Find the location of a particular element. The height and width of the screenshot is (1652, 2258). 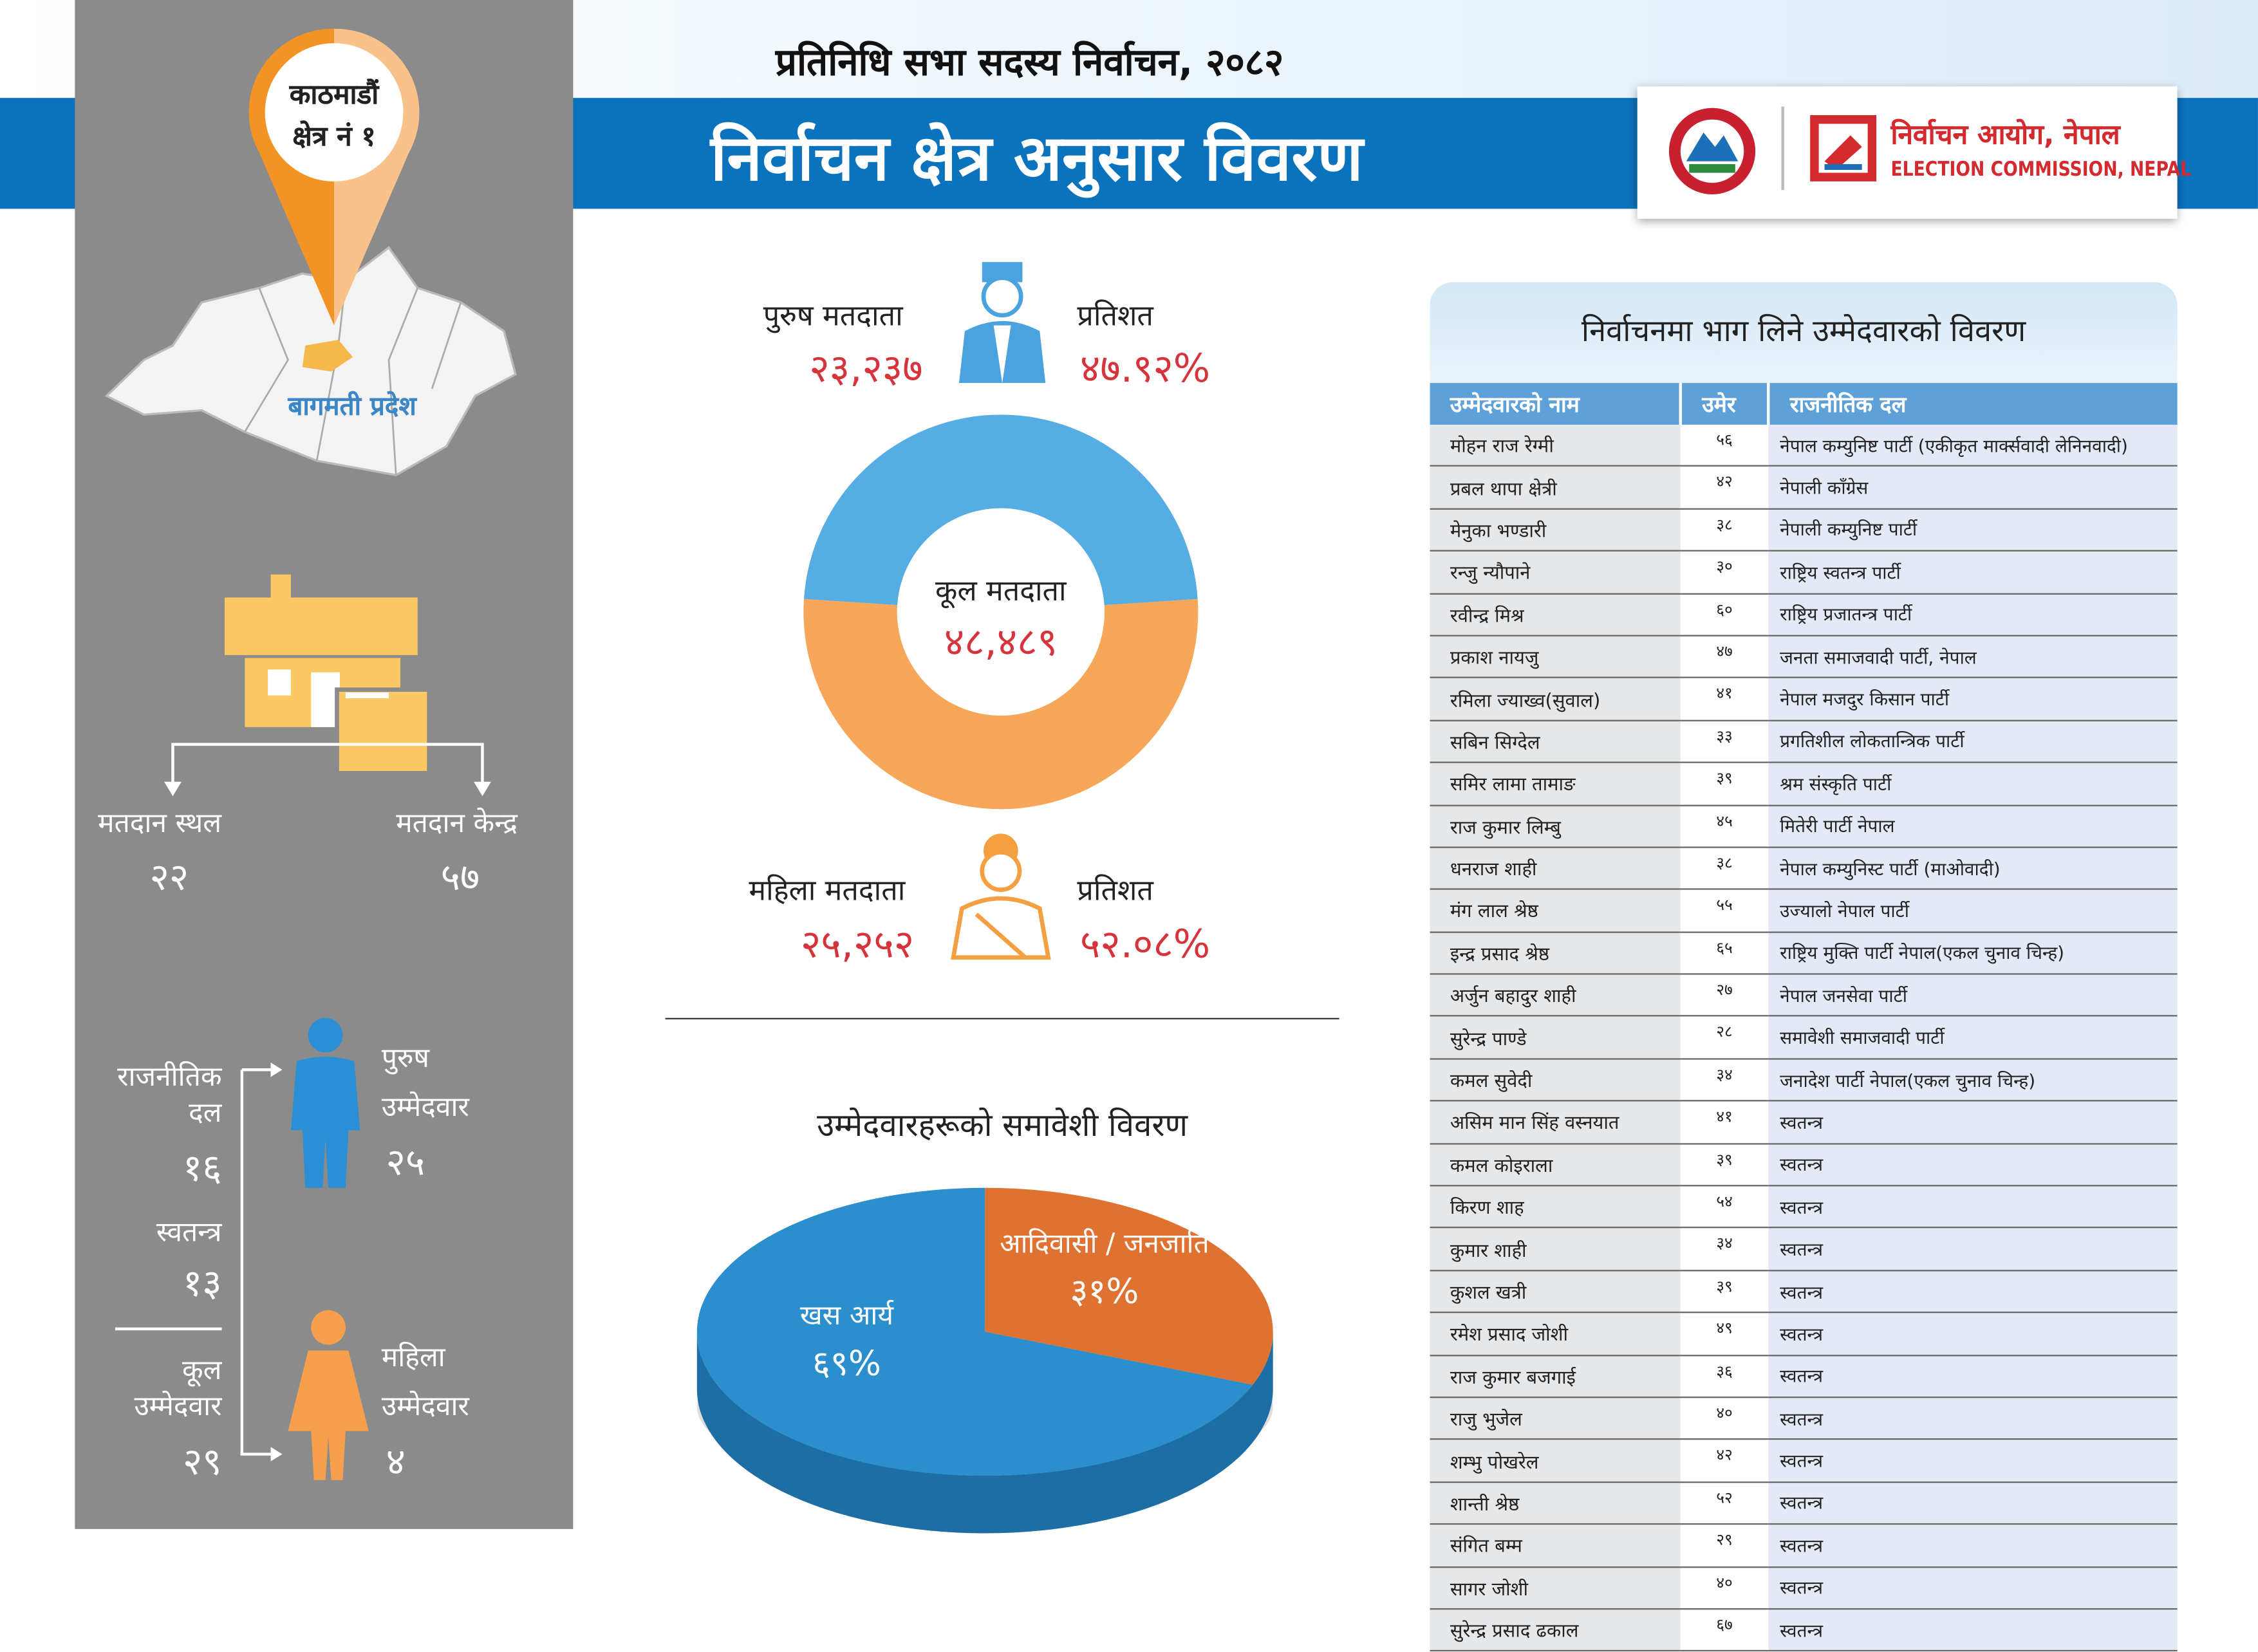

party-label-2: दल is located at coordinates (205, 1113).